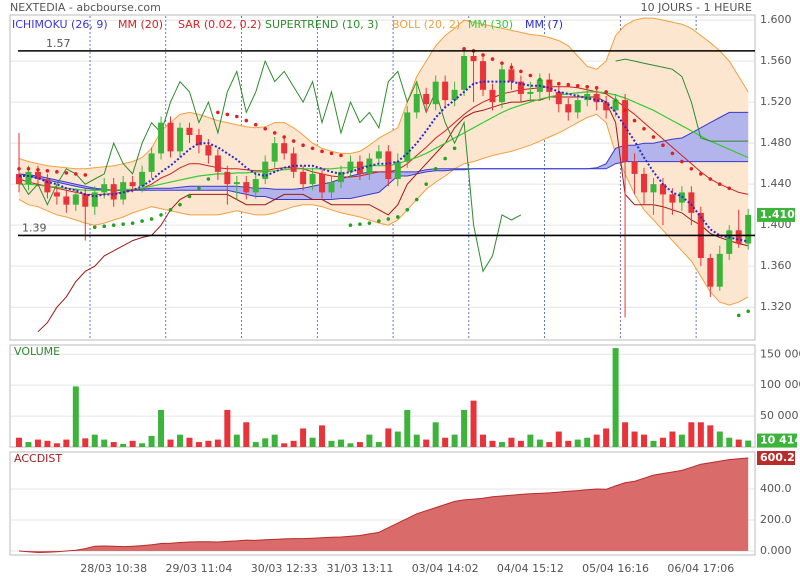  What do you see at coordinates (780, 440) in the screenshot?
I see `last-volume-label: 10 414` at bounding box center [780, 440].